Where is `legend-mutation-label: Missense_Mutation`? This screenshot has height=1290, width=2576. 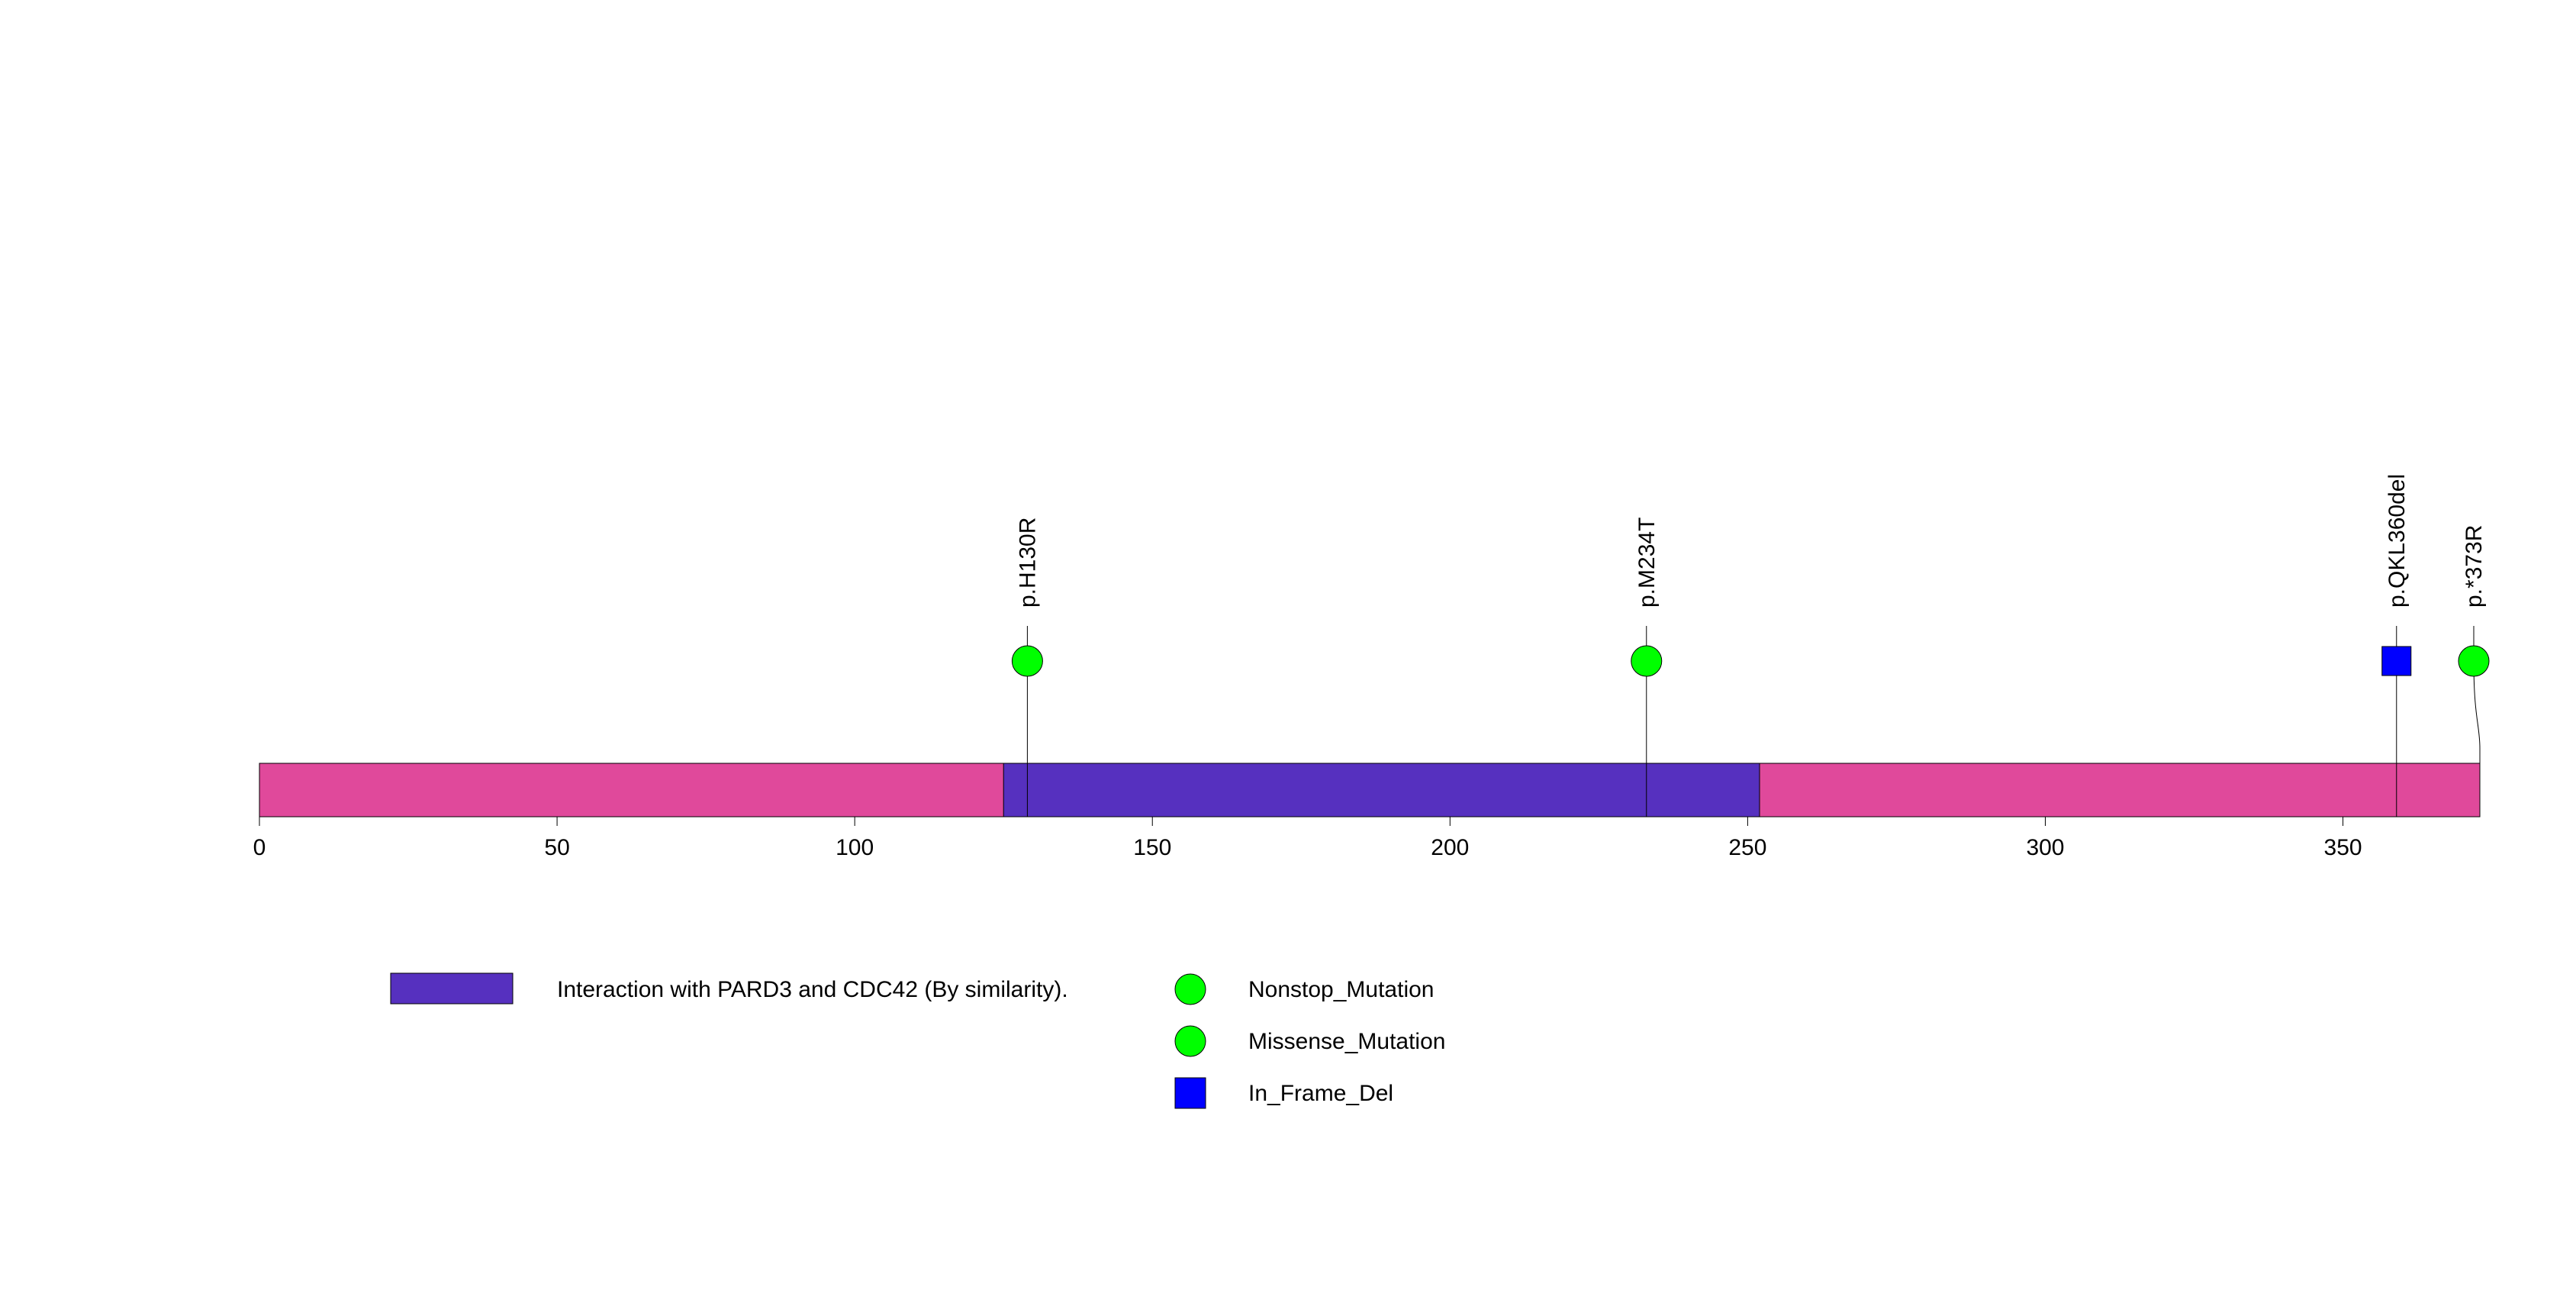
legend-mutation-label: Missense_Mutation is located at coordinates (1346, 1041).